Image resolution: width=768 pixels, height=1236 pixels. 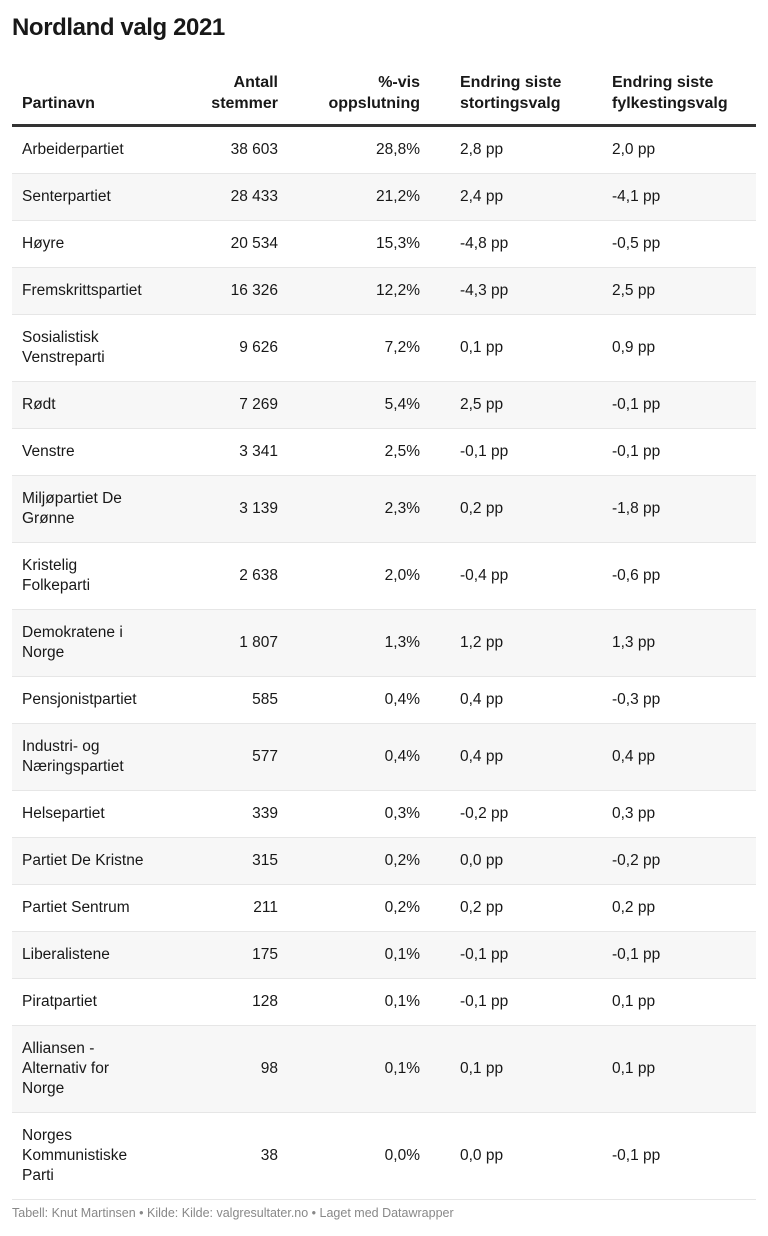 What do you see at coordinates (96, 291) in the screenshot?
I see `party-name-cell: Fremskrittspartiet` at bounding box center [96, 291].